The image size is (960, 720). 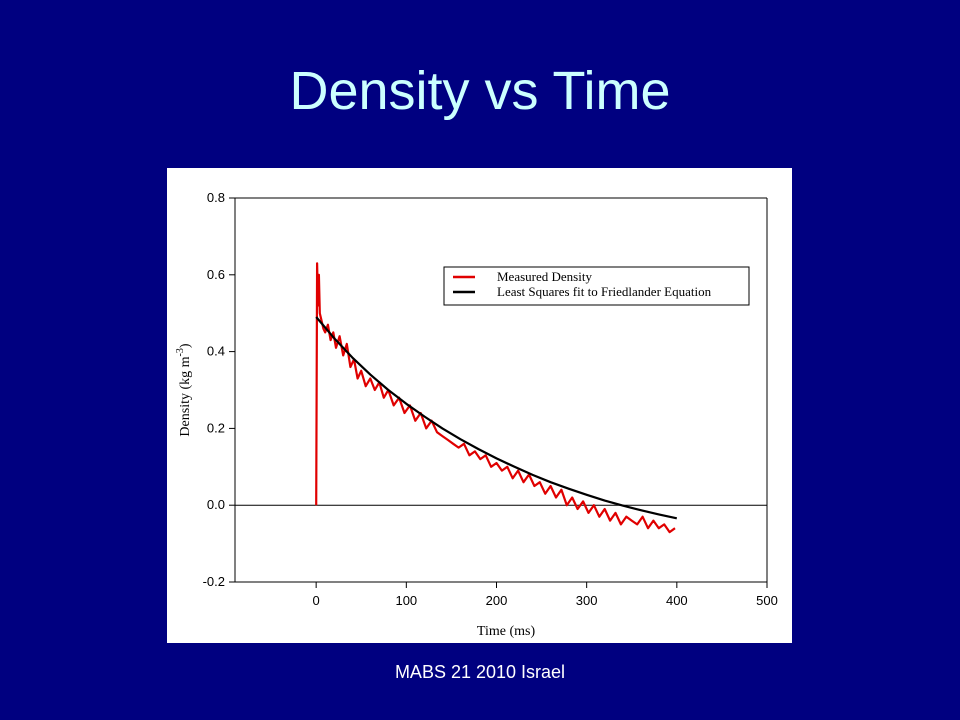 I want to click on y-tick-label: 0.2, so click(x=216, y=427).